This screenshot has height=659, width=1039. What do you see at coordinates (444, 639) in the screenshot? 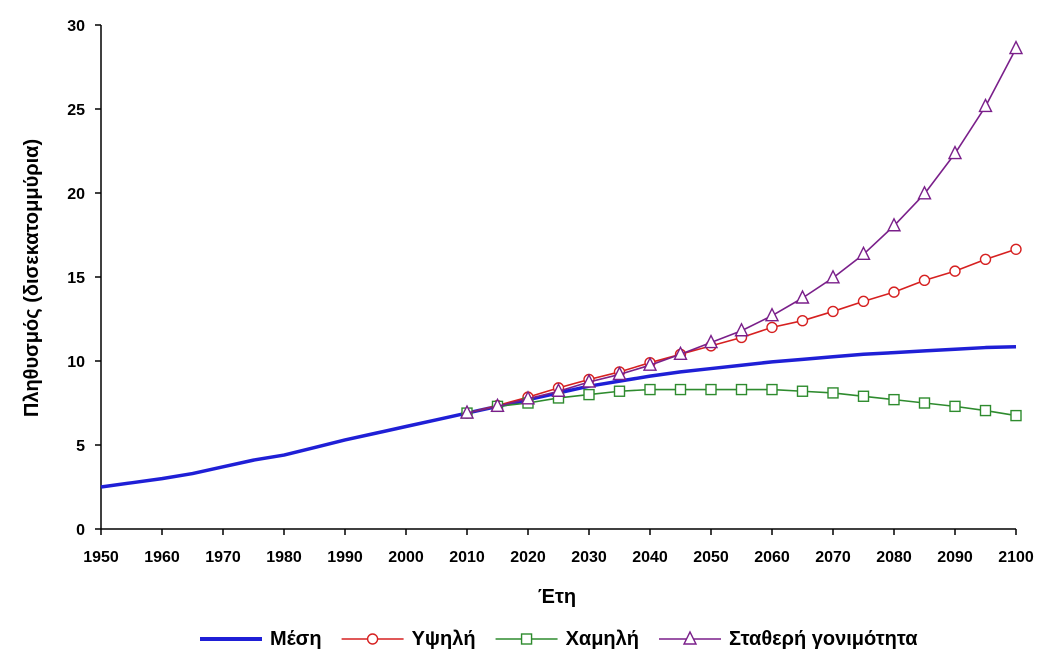
I see `legend-label: Υψηλή` at bounding box center [444, 639].